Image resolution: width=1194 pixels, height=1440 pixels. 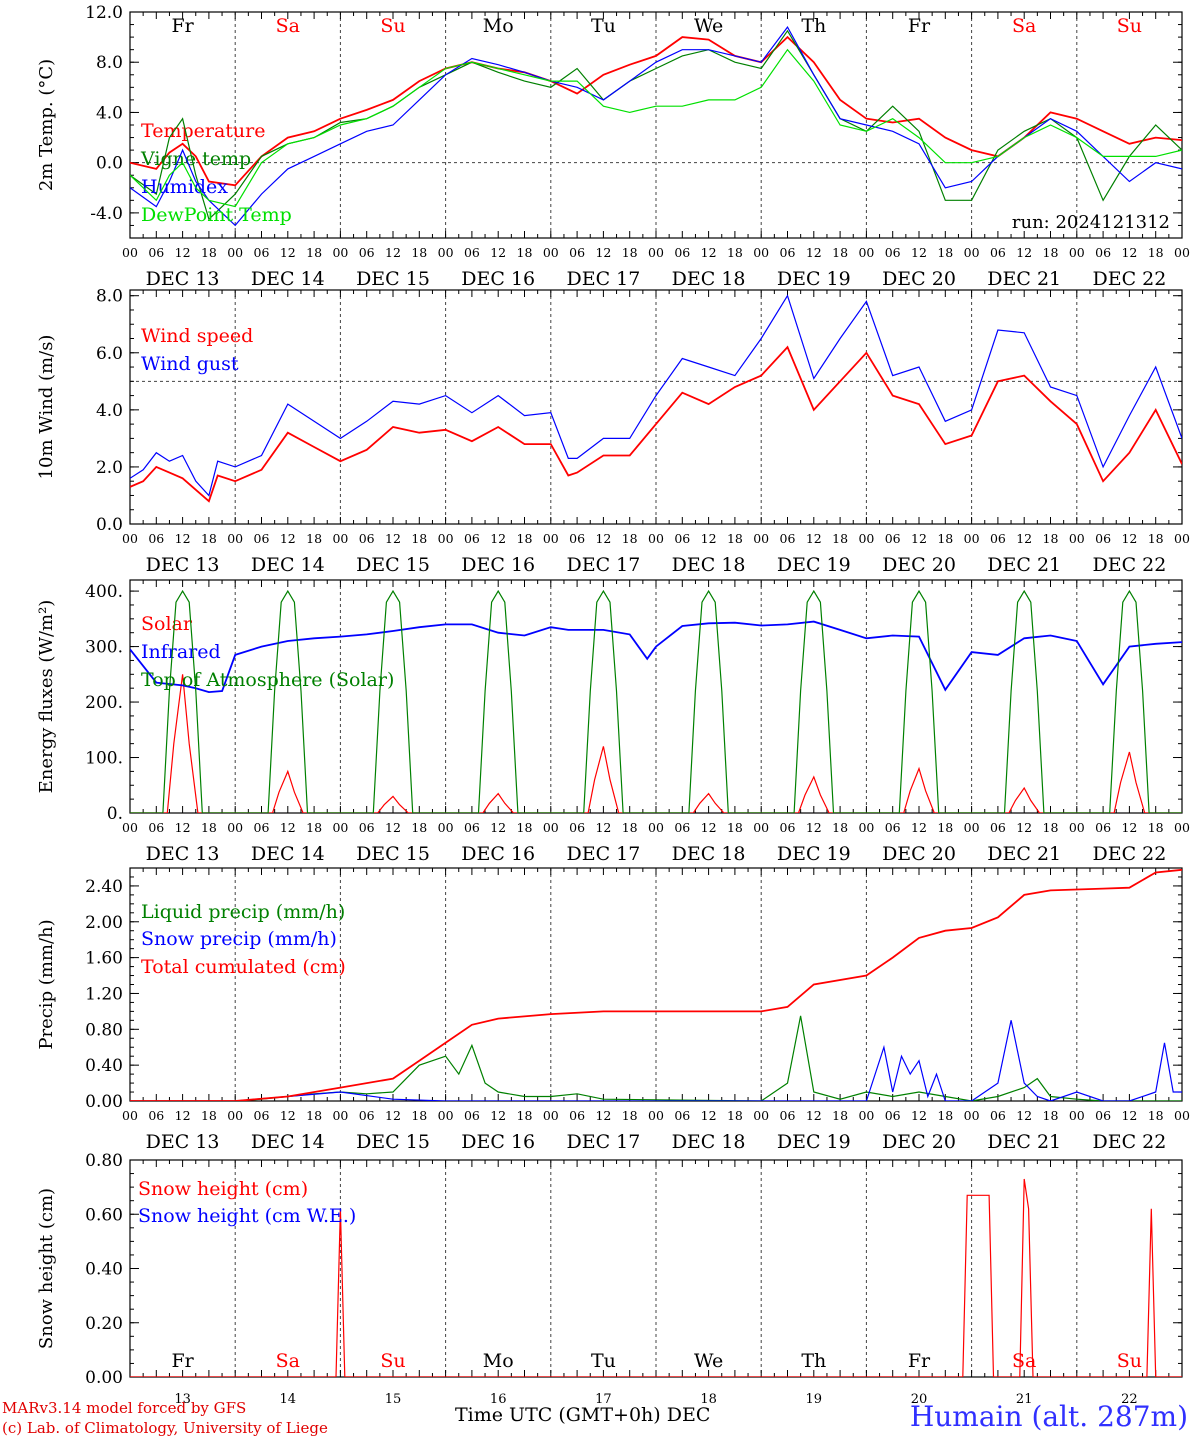 What do you see at coordinates (104, 994) in the screenshot?
I see `y-tick-label: 1.20` at bounding box center [104, 994].